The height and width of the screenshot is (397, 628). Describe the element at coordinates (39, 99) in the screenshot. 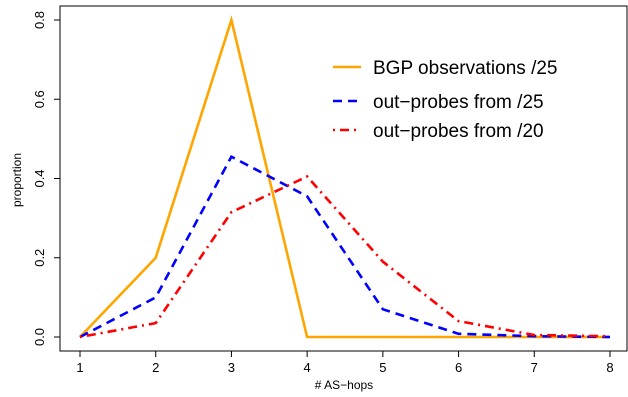

I see `y-tick-label: 0.6` at that location.